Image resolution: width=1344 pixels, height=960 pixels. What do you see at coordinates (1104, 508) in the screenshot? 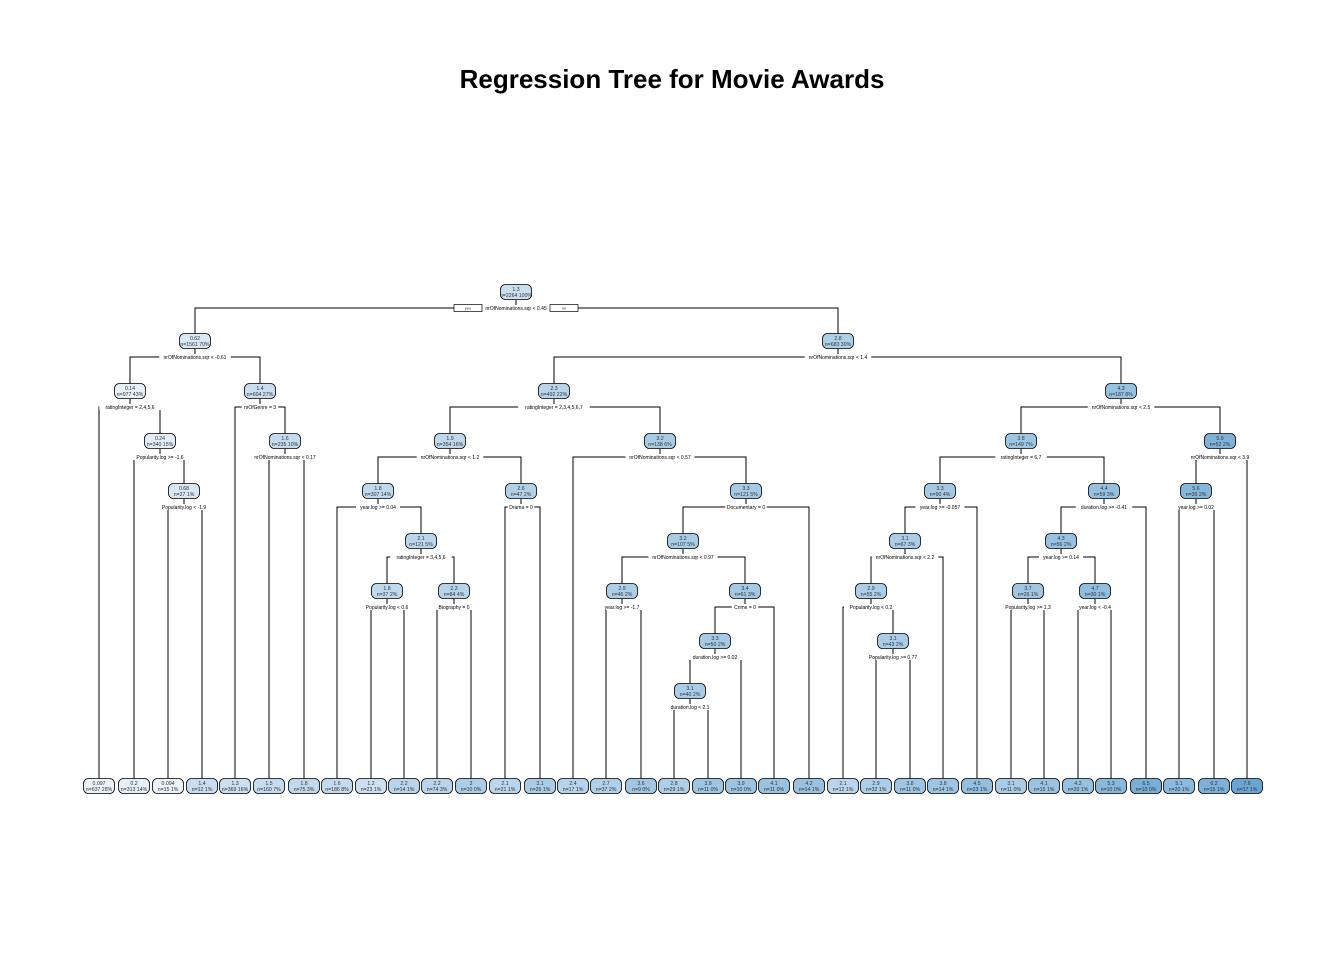
I see `split-label: duration.log >= -0.41` at bounding box center [1104, 508].